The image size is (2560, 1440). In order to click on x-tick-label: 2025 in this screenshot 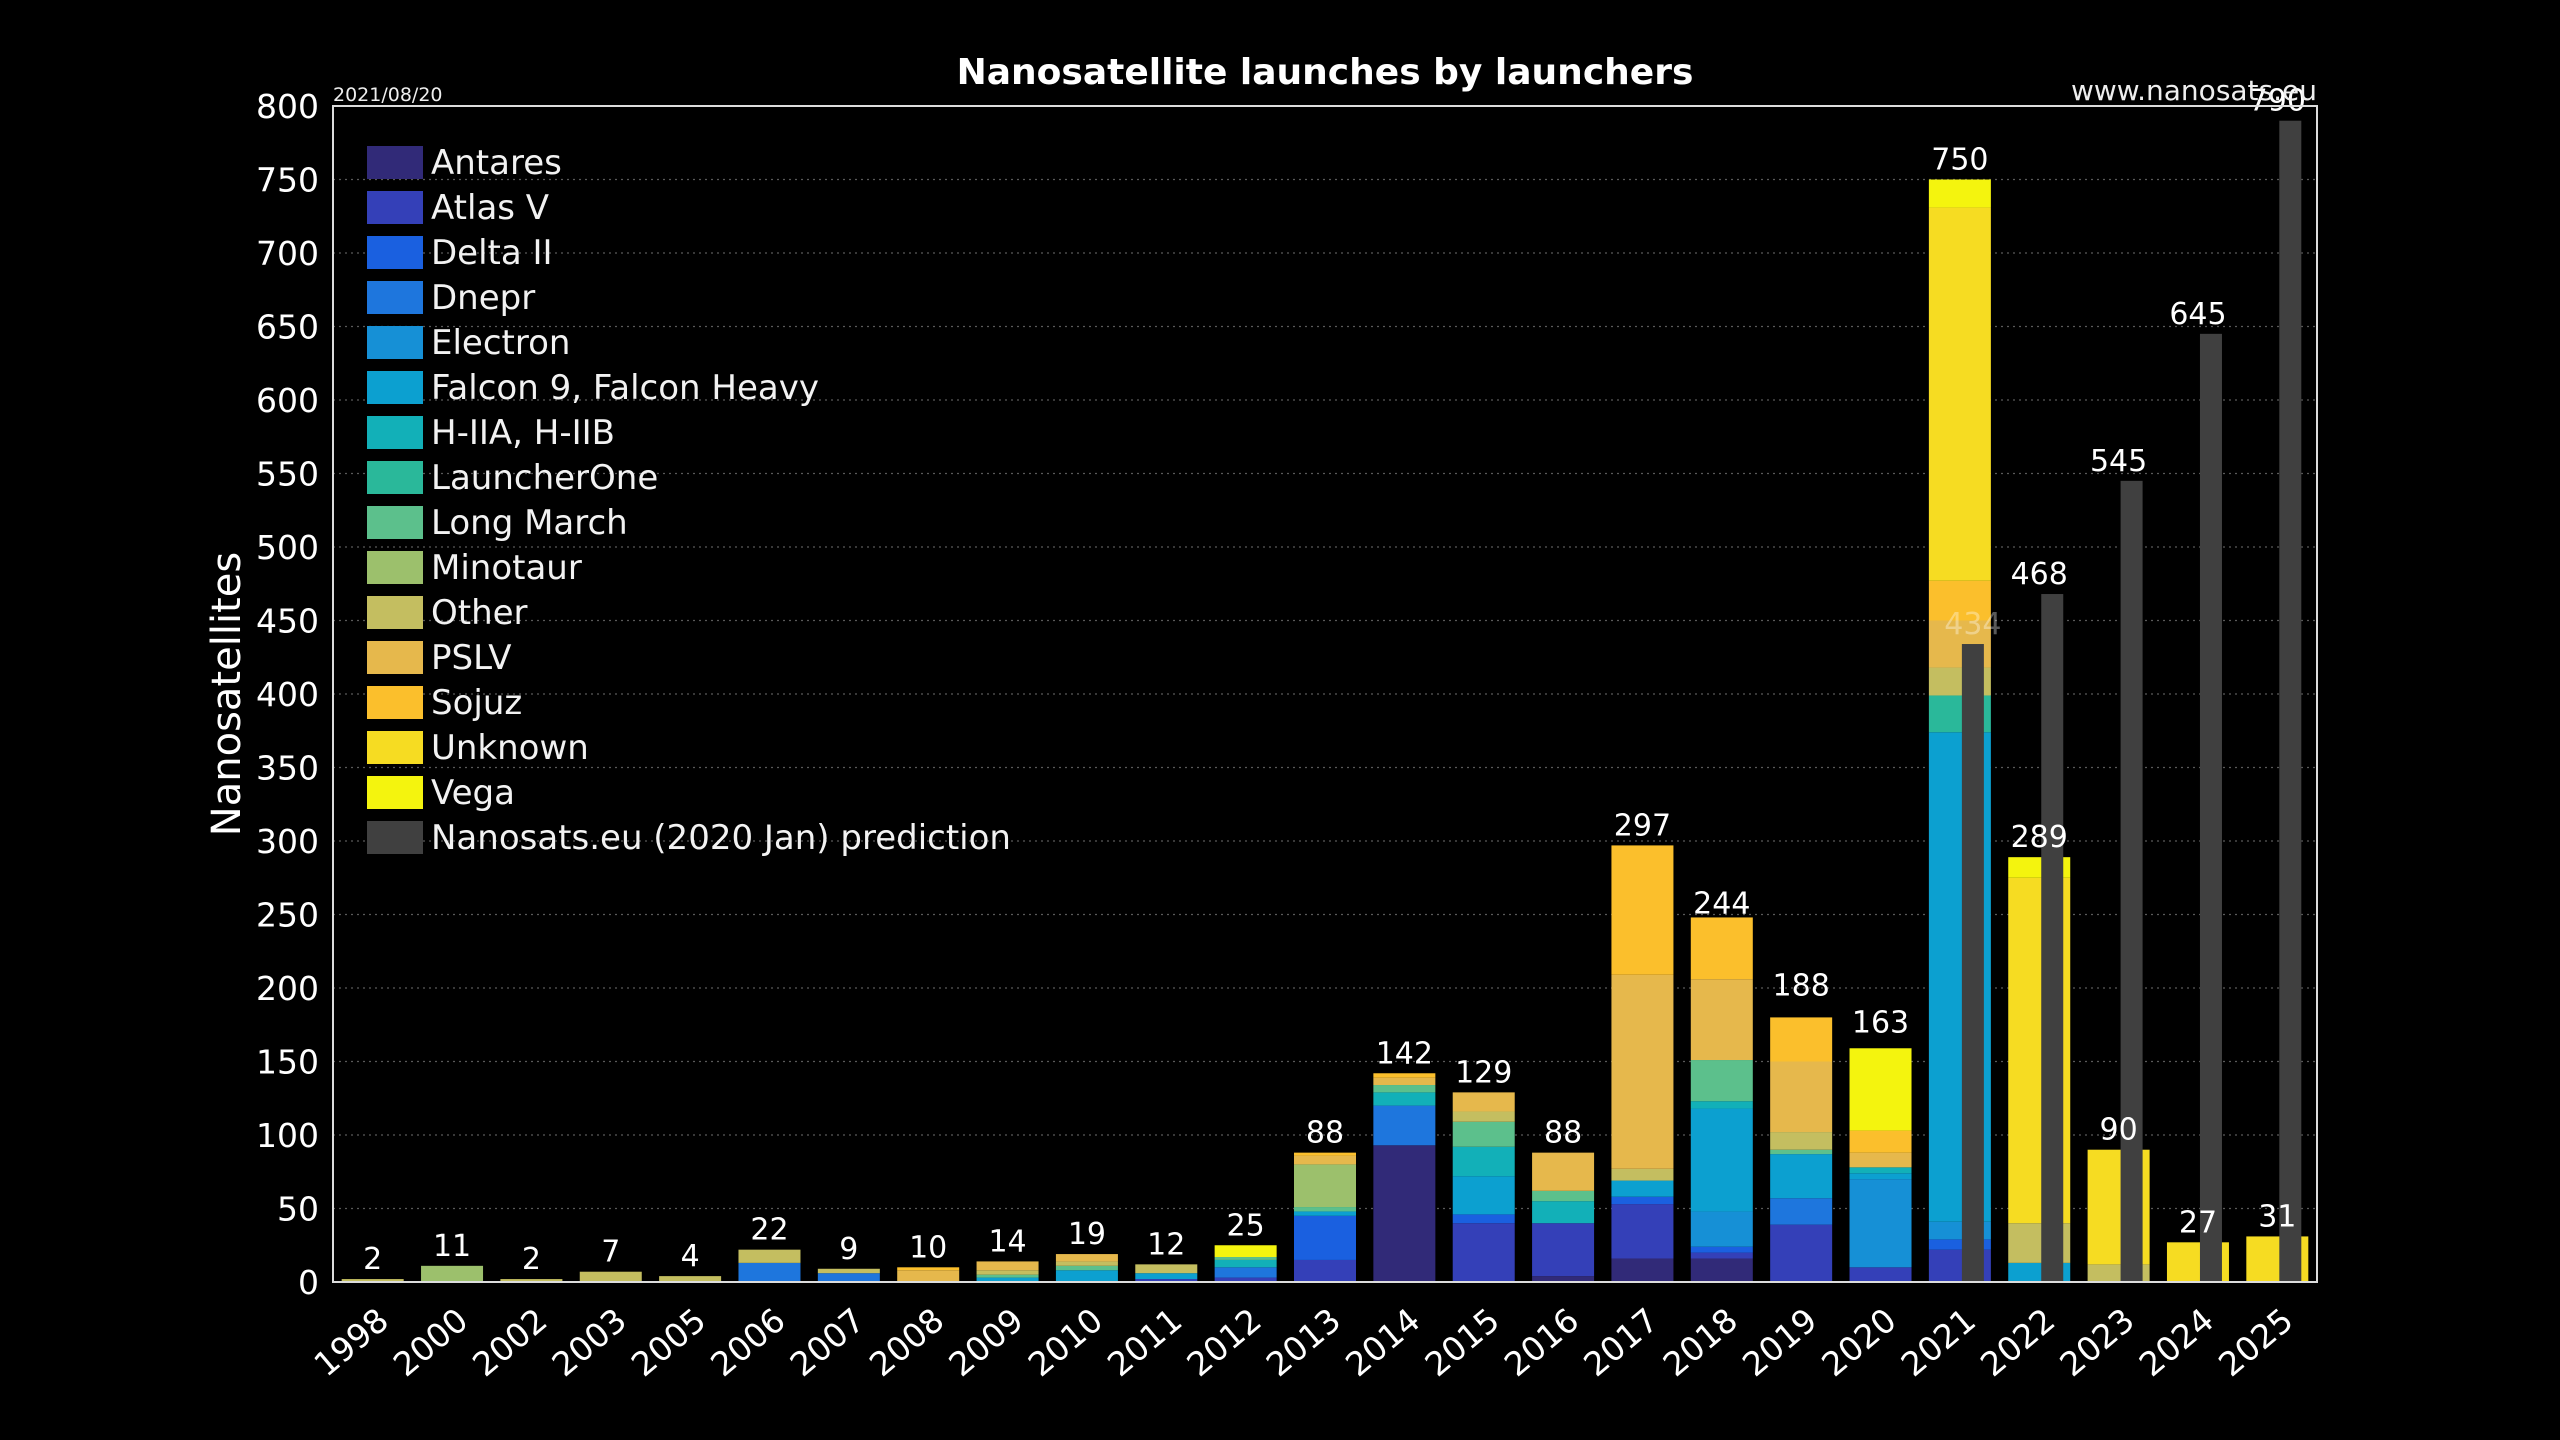, I will do `click(2255, 1342)`.